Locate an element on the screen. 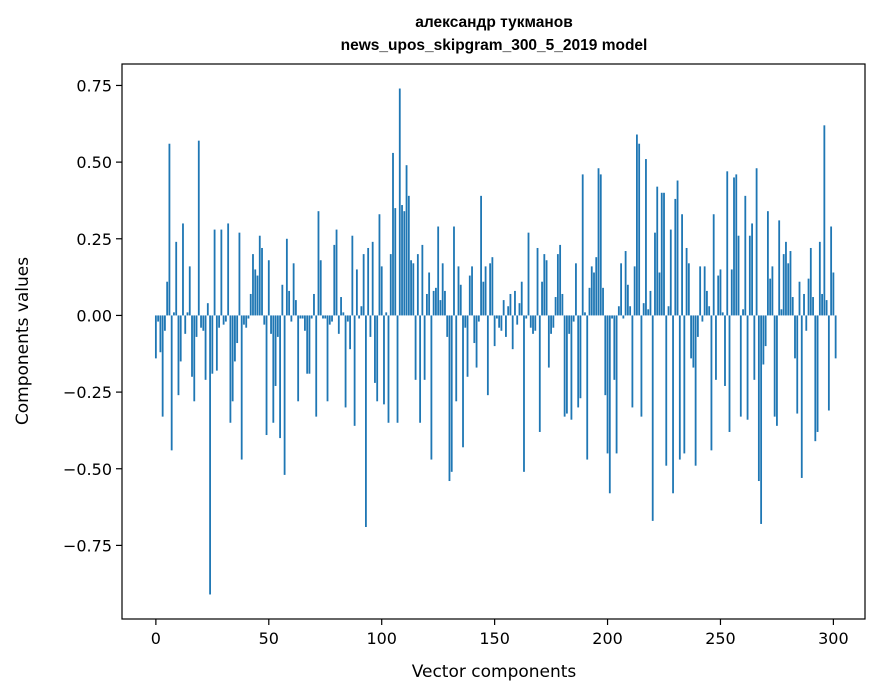  y-tick-label: −0.25 is located at coordinates (87, 392).